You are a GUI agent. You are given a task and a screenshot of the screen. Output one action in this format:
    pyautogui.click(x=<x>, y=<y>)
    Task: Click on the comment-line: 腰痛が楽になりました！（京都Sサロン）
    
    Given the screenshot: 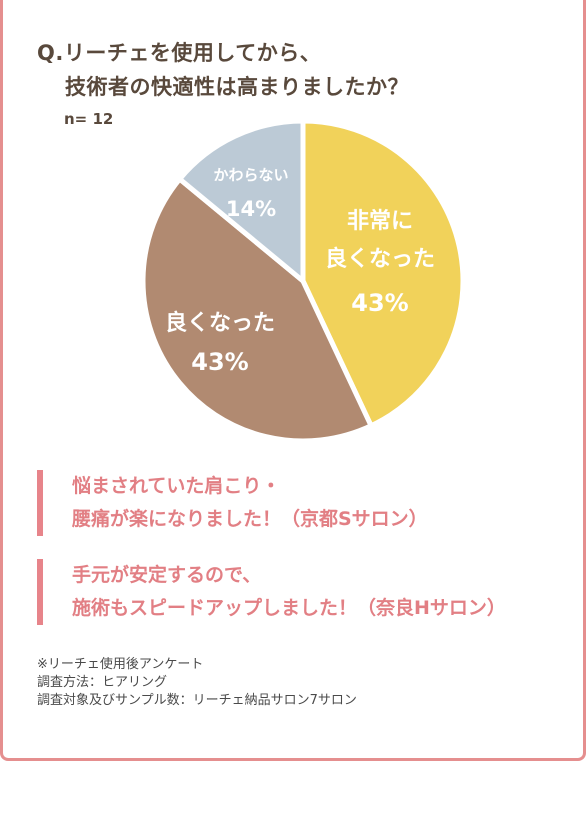 What is the action you would take?
    pyautogui.click(x=250, y=519)
    